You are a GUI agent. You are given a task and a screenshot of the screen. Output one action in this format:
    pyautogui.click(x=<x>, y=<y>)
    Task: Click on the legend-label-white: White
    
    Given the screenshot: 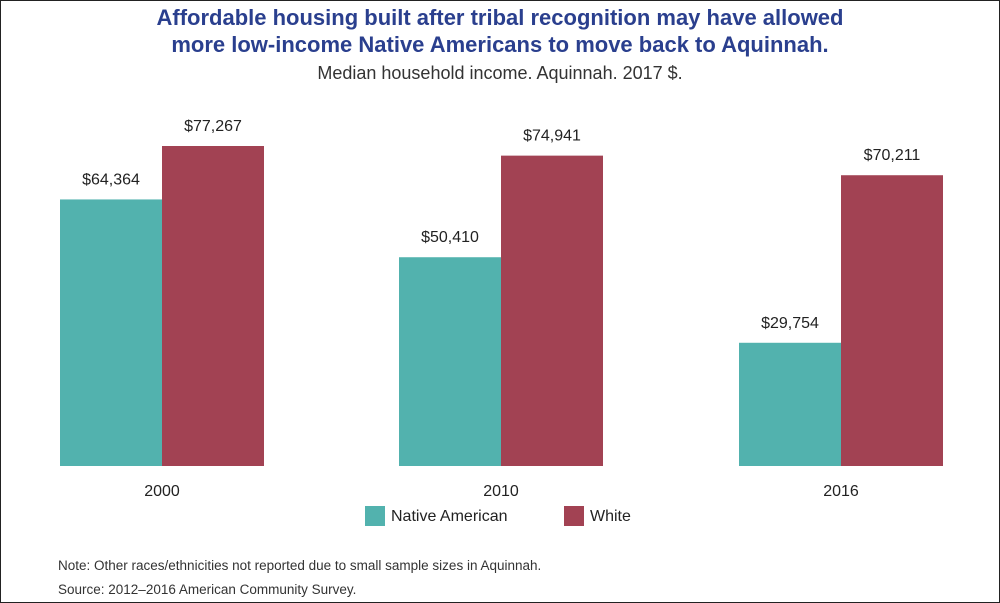 What is the action you would take?
    pyautogui.click(x=610, y=516)
    